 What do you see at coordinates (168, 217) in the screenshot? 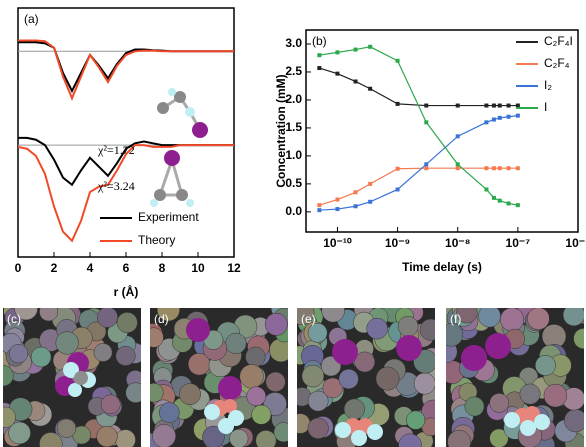
I see `legend-label: Experiment` at bounding box center [168, 217].